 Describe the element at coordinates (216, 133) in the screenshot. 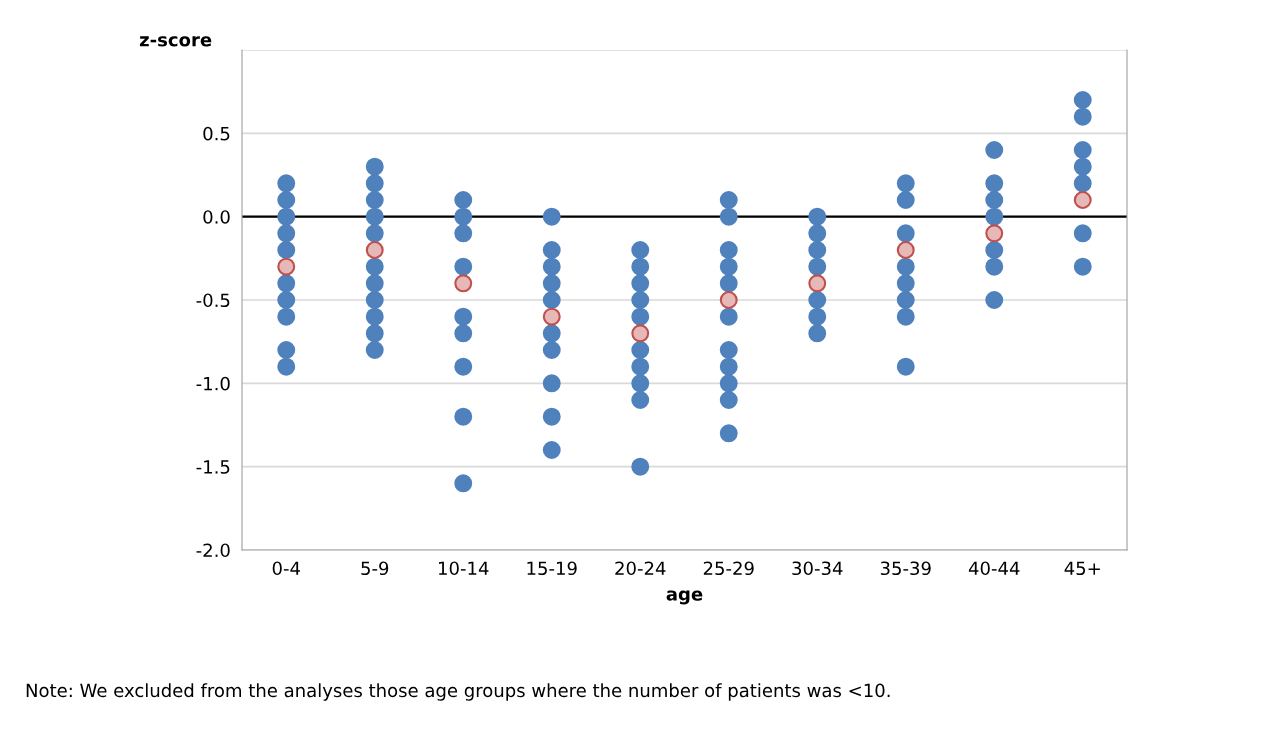

I see `y-tick-label: 0.5` at that location.